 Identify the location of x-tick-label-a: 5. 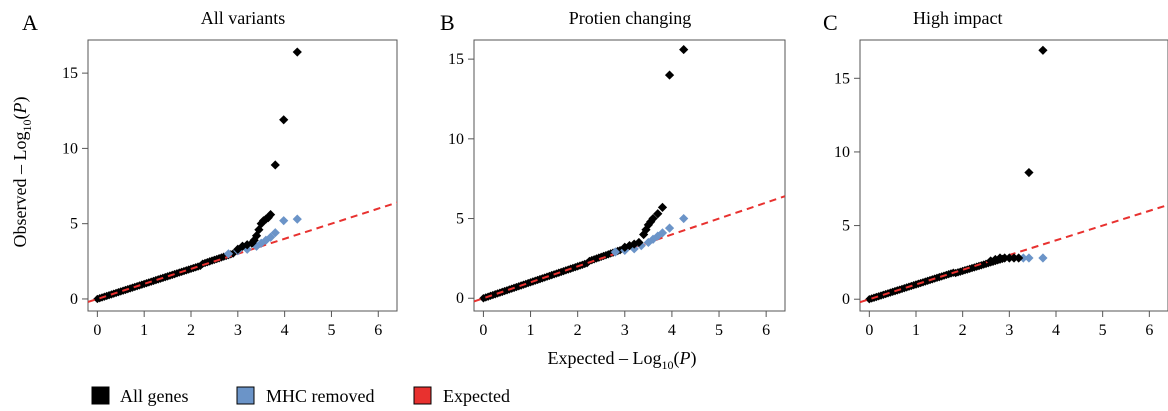
(331, 330).